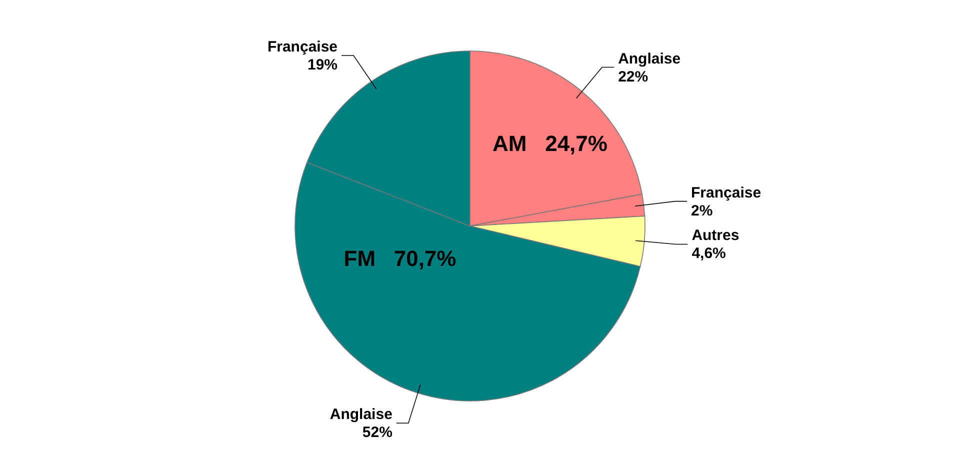 This screenshot has width=964, height=453. I want to click on text: FM 70,7%, so click(400, 258).